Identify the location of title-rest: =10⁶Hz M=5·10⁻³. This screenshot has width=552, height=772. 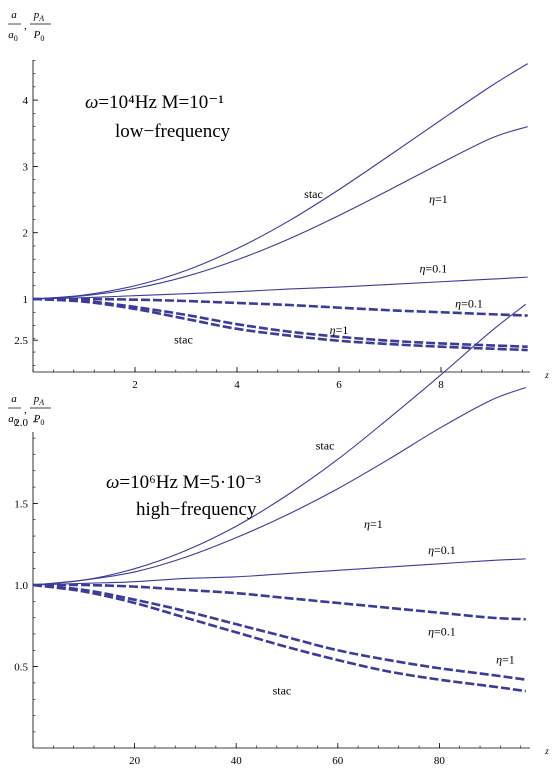
(190, 482).